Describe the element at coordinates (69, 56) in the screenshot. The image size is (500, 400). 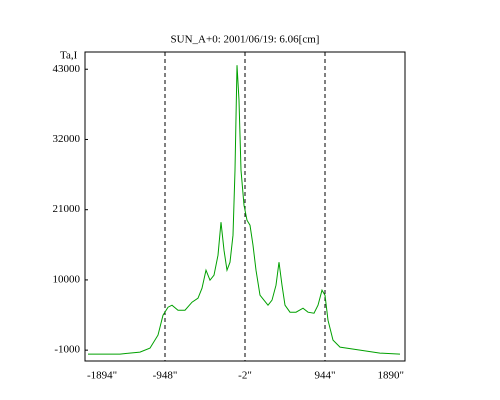
I see `y-axis-label: Ta,I` at that location.